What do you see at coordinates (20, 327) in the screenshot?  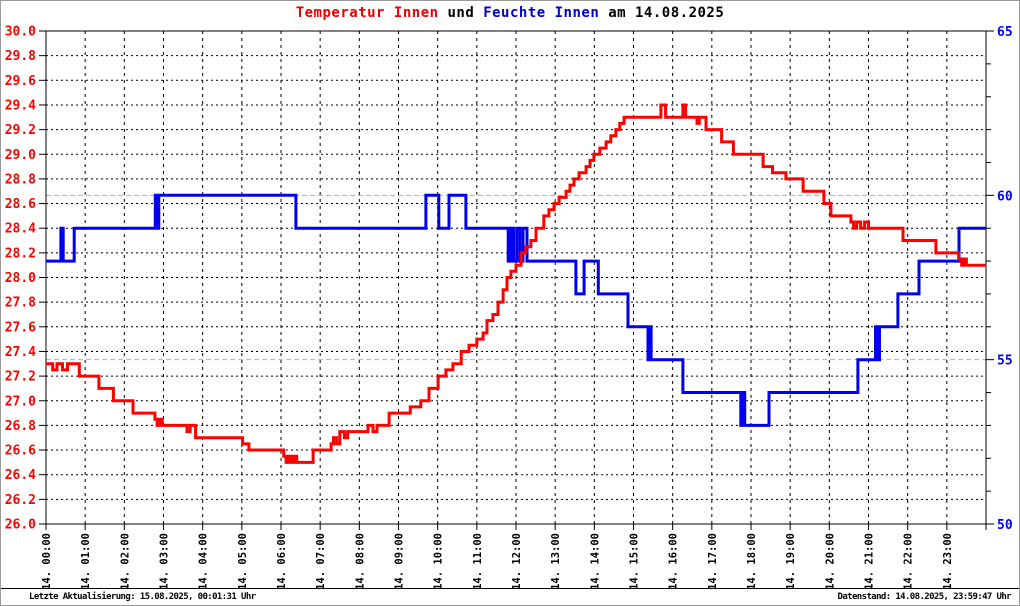 I see `y-left-tick-label: 27.6` at bounding box center [20, 327].